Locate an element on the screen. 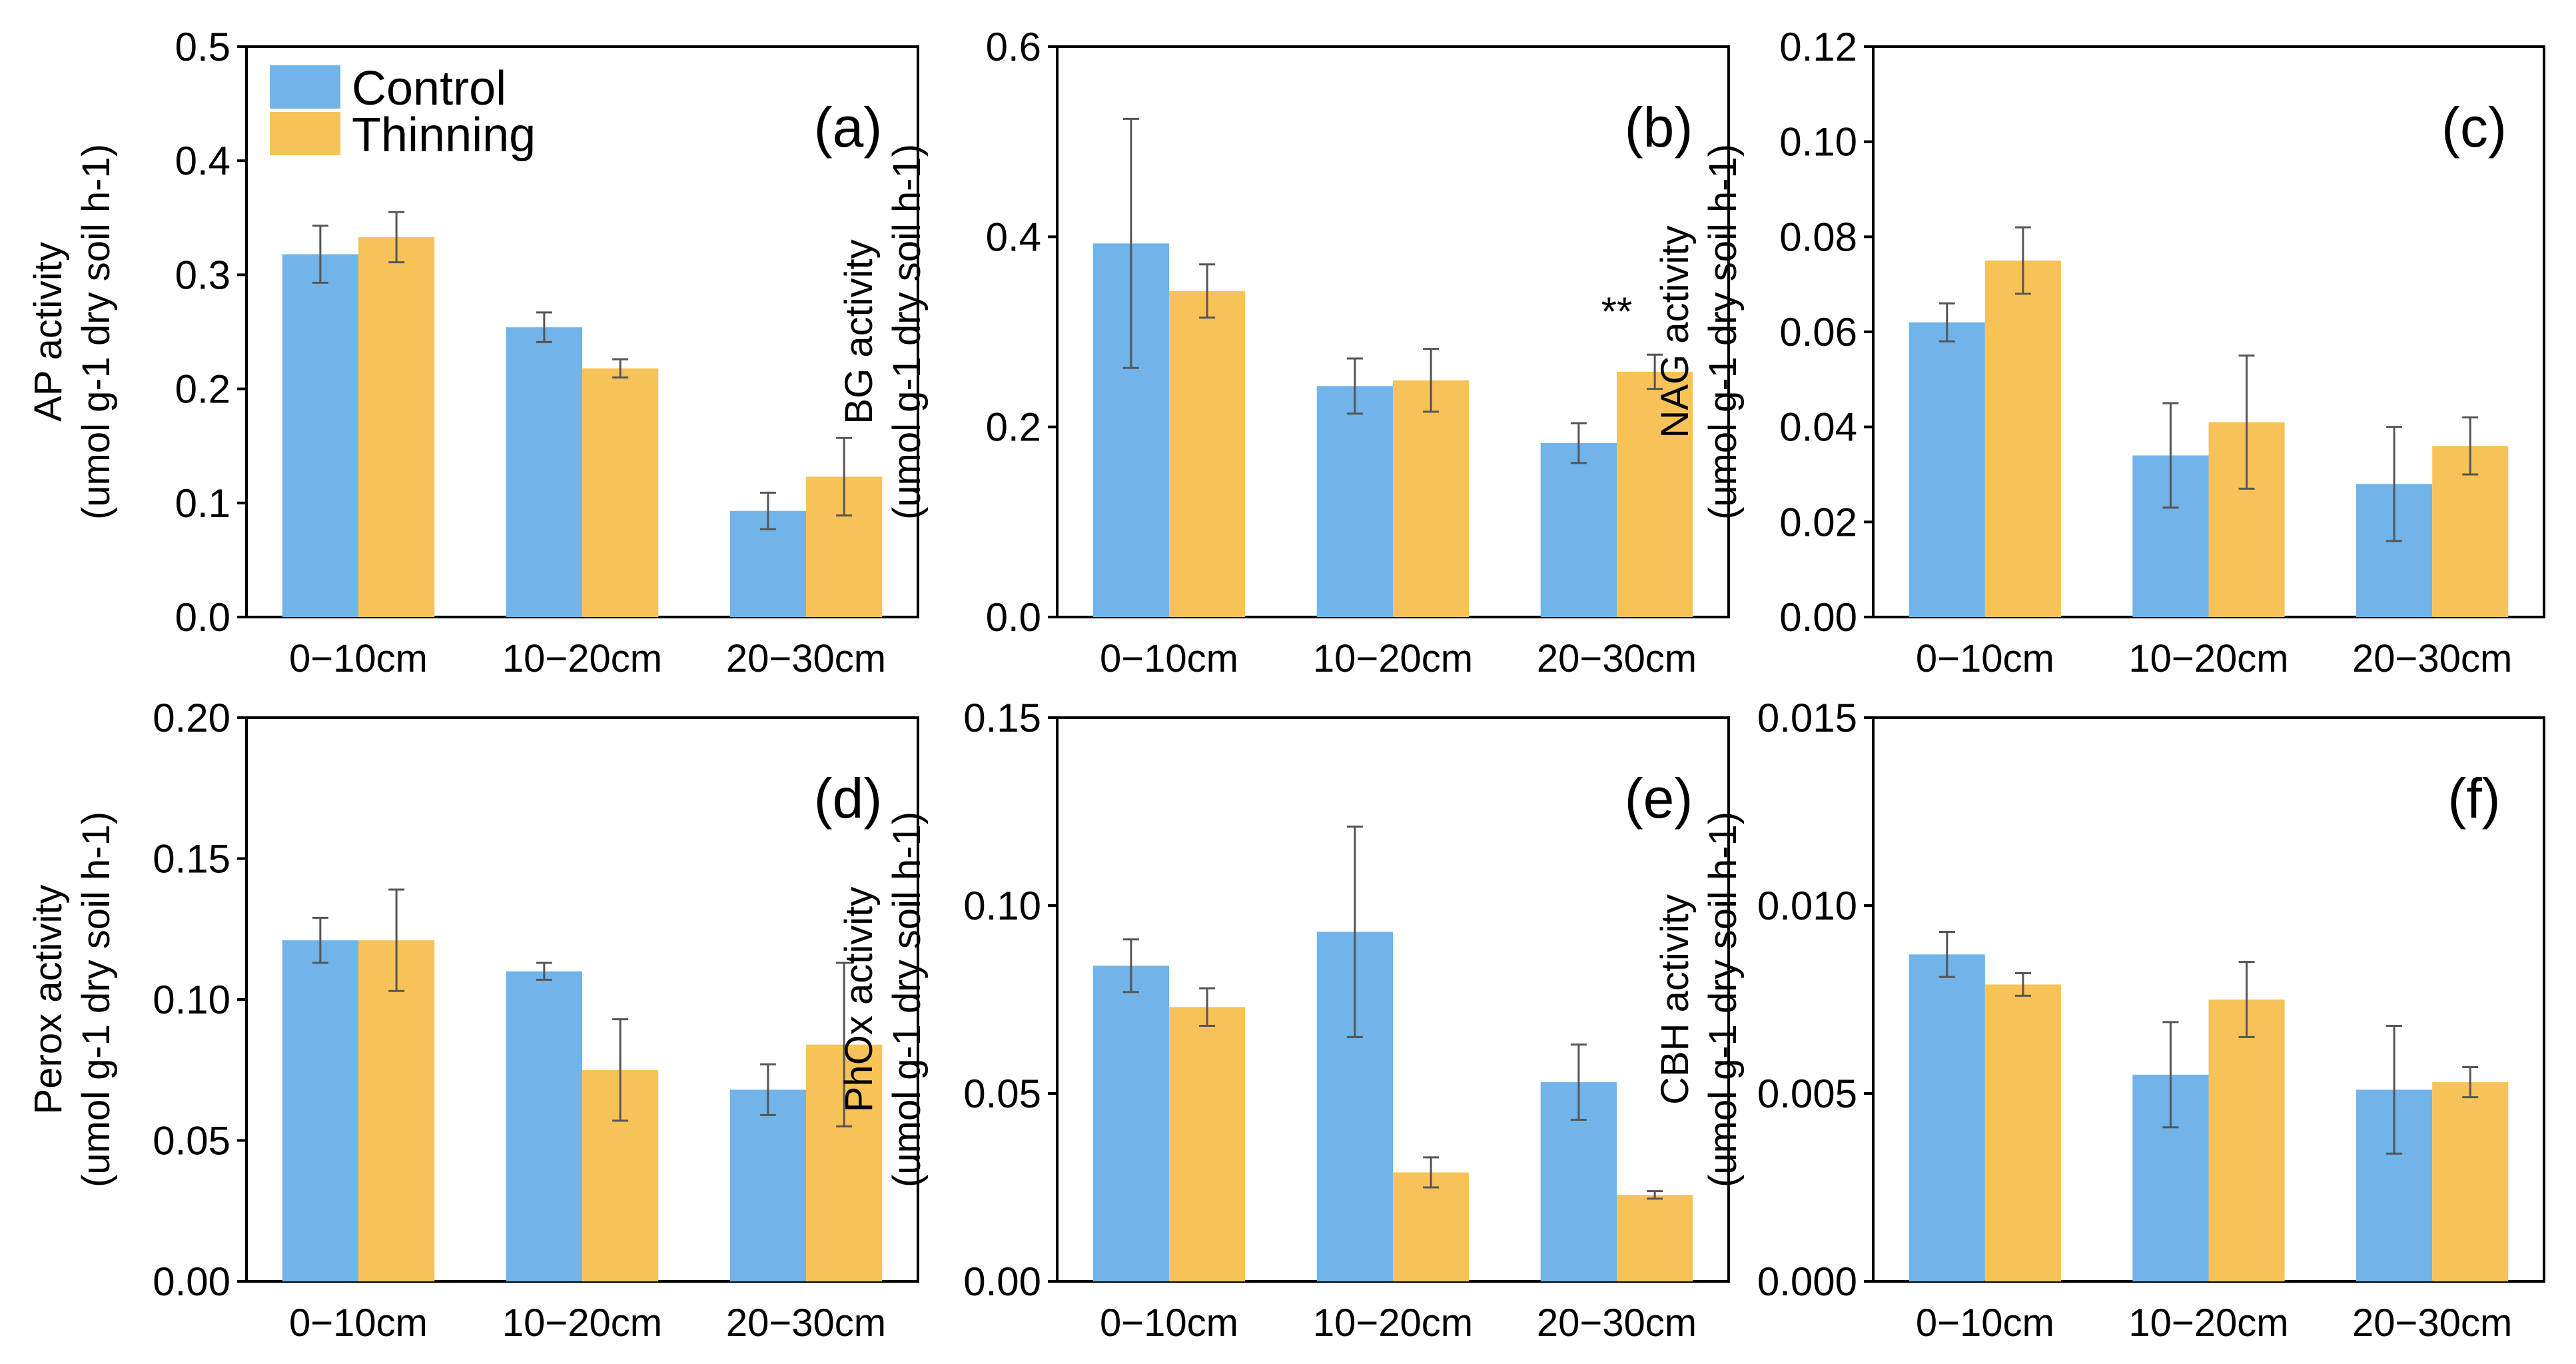  panel-label: (a) is located at coordinates (849, 127).